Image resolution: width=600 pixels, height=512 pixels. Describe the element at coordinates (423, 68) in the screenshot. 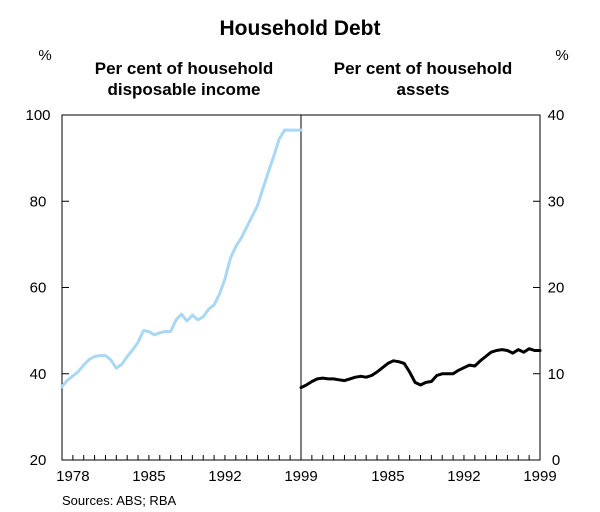

I see `right-panel-subtitle-line-1: Per cent of household` at that location.